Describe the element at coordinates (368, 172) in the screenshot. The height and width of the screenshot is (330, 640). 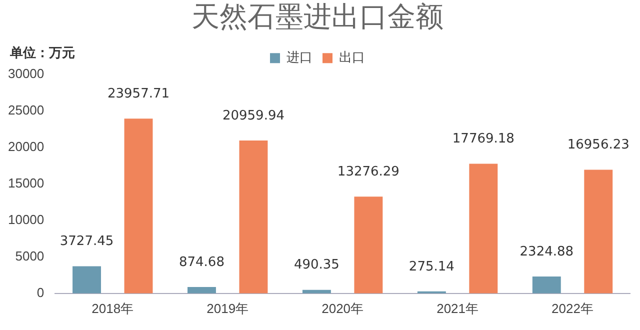
I see `data-label: 13276.29` at that location.